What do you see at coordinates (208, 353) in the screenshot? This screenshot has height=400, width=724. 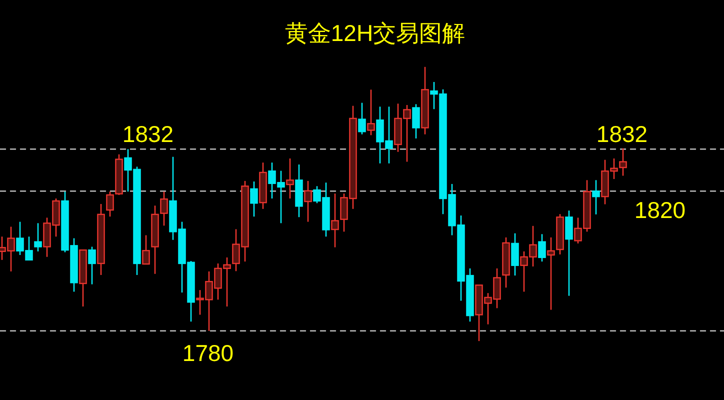 I see `annotation: 1780` at bounding box center [208, 353].